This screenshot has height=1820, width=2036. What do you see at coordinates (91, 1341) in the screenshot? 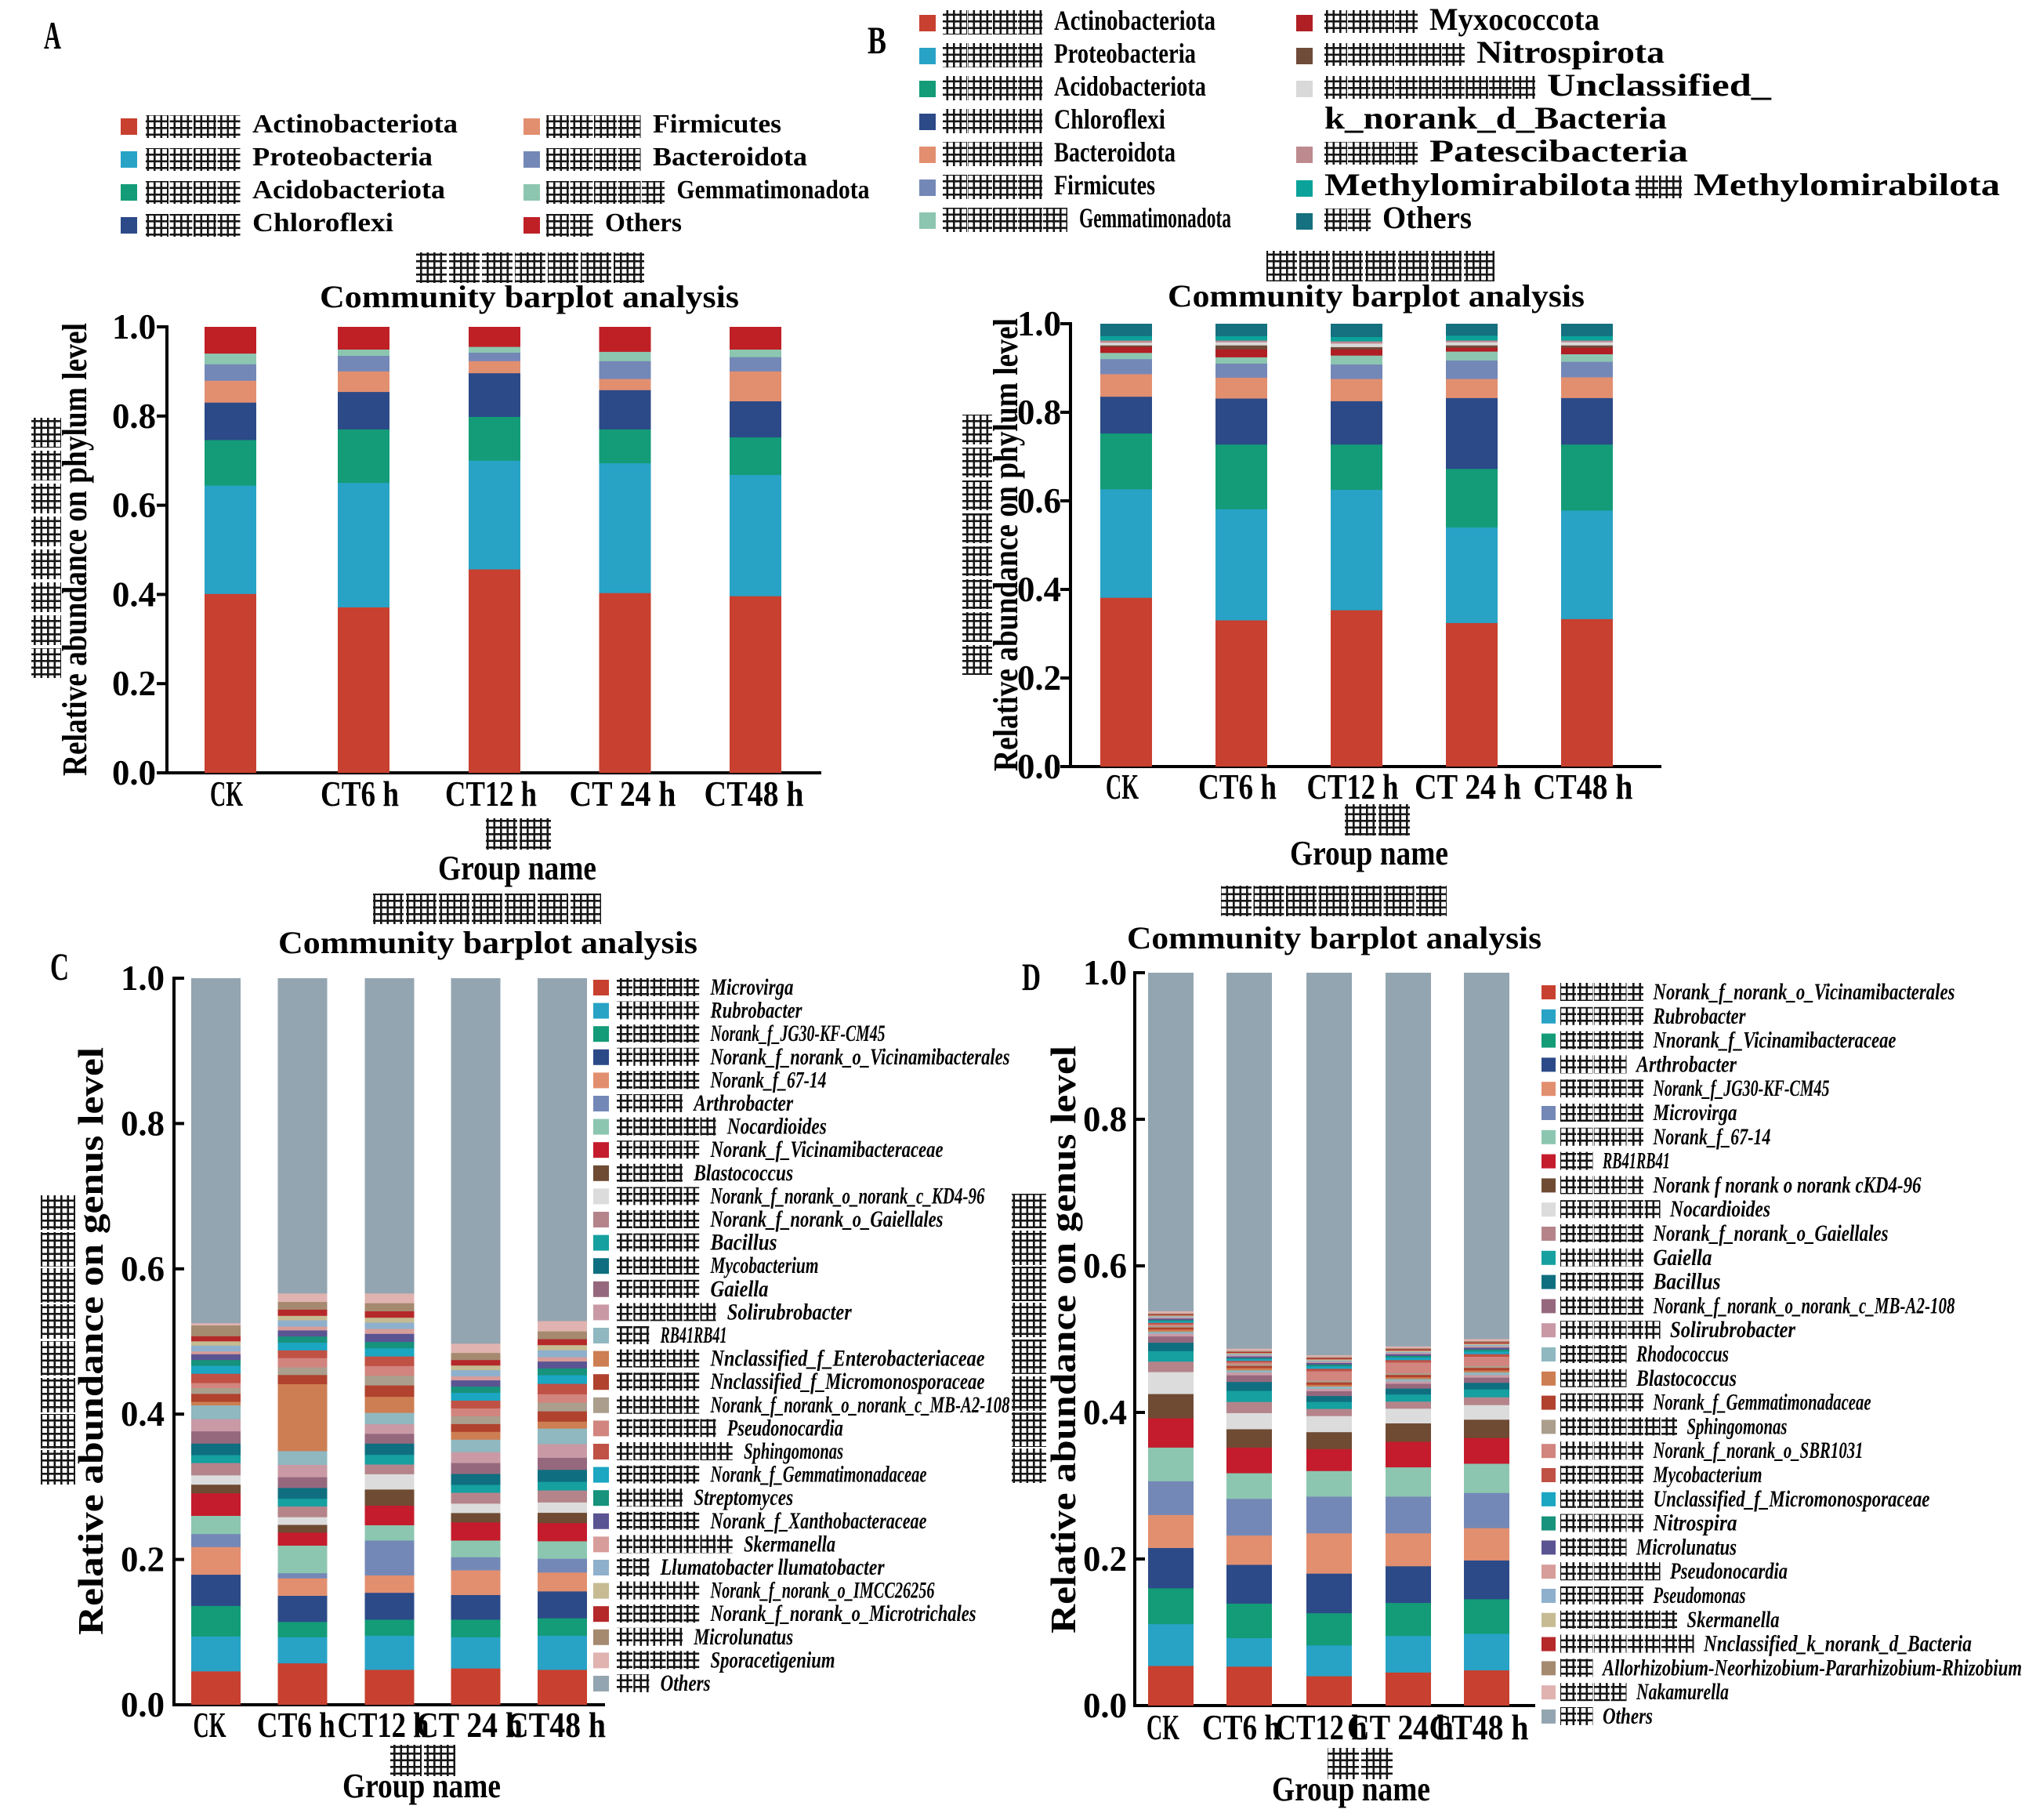
I see `svg-text:Relative abundance on genus le: Relative abundance on genus level` at bounding box center [91, 1341].